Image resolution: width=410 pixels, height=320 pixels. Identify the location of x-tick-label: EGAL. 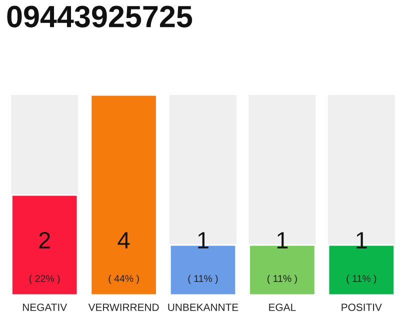
(282, 307).